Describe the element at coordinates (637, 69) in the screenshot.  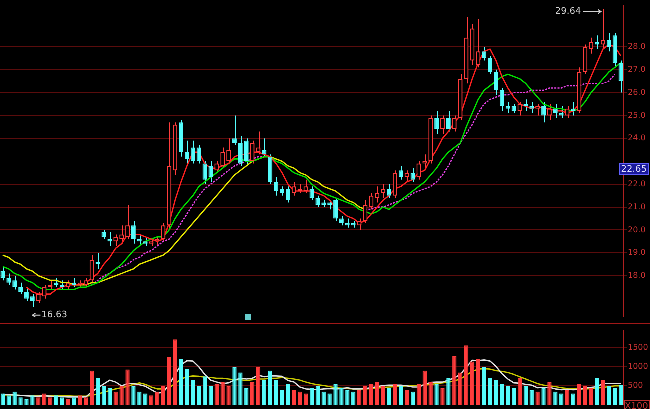
I see `y-tick-label: 27.0` at that location.